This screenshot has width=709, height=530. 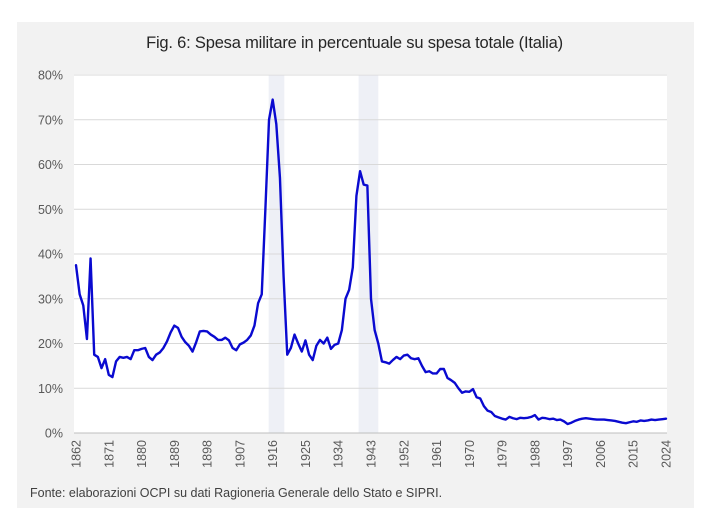 What do you see at coordinates (50, 76) in the screenshot?
I see `y-tick-label: 80%` at bounding box center [50, 76].